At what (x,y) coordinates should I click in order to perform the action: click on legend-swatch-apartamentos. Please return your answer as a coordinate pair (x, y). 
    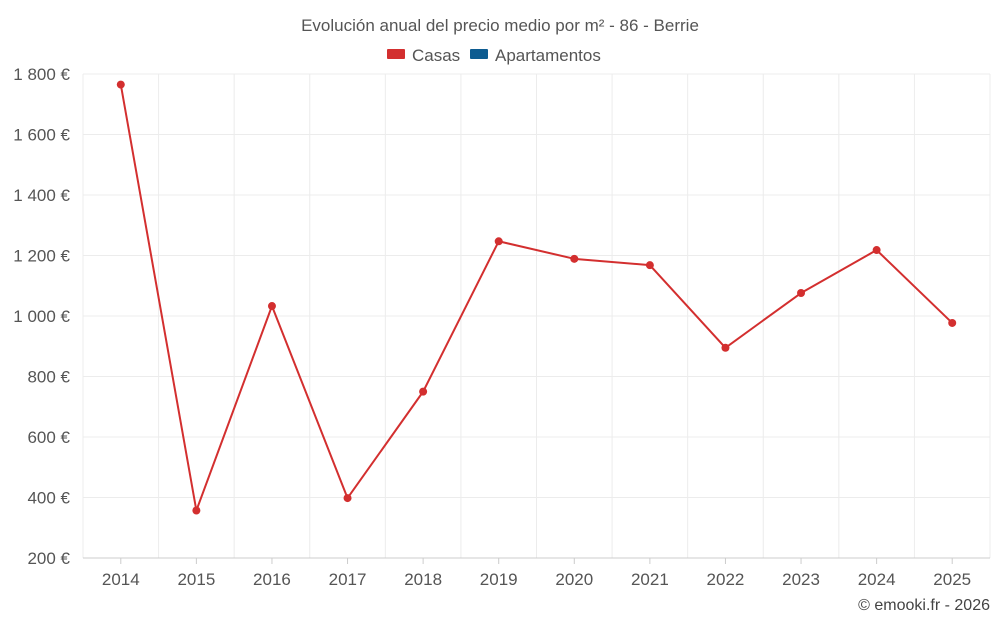
    Looking at the image, I should click on (479, 54).